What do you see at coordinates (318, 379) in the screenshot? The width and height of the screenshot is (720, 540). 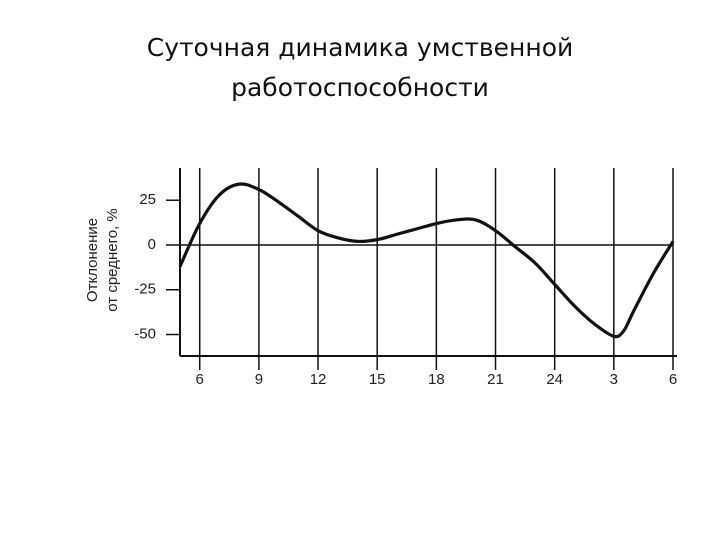 I see `x-tick-label: 12` at bounding box center [318, 379].